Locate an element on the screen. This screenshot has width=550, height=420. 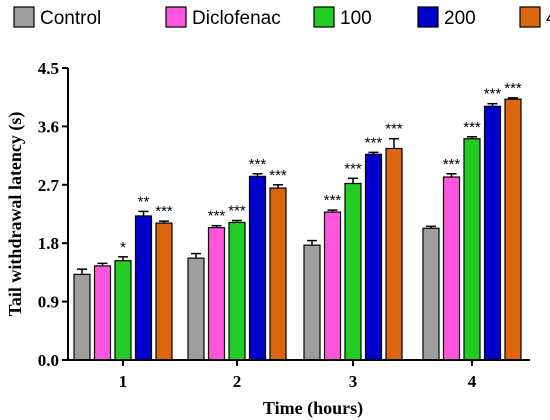
y-tick-label-0: 0.0 is located at coordinates (48, 360).